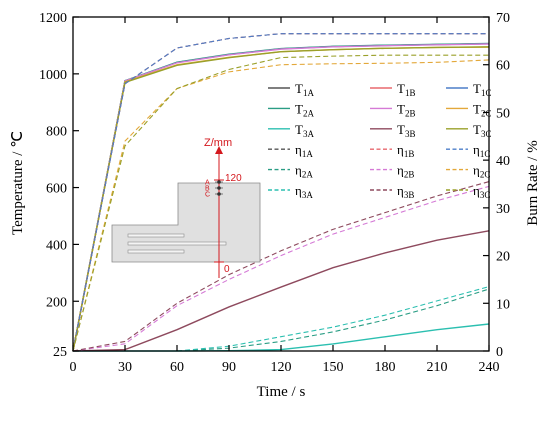  I want to click on x-tick-label: 120, so click(281, 367).